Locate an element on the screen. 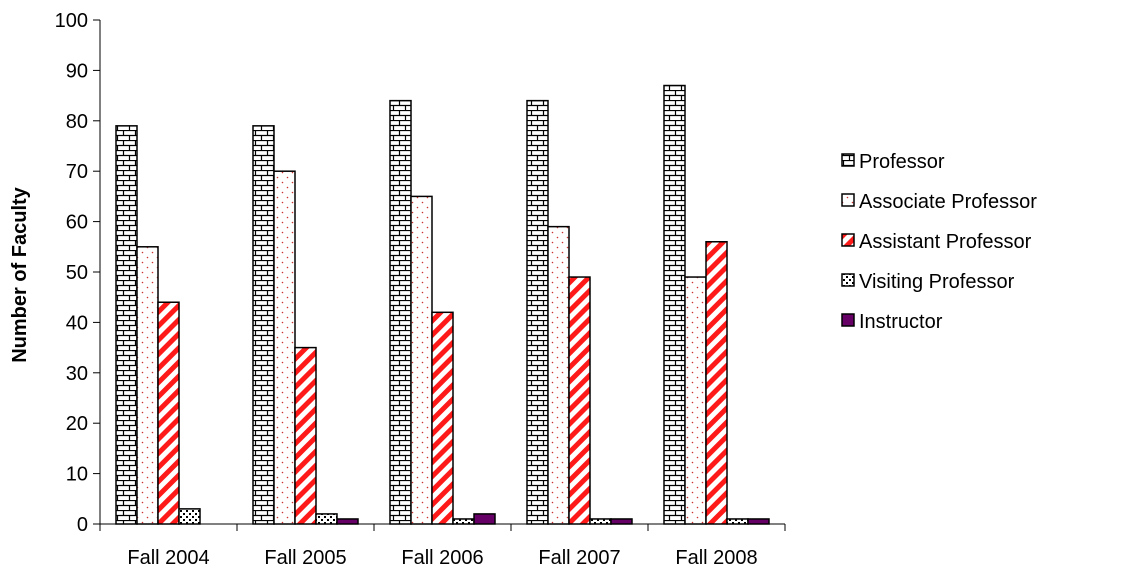 The width and height of the screenshot is (1123, 577). x-tick-label: Fall 2004 is located at coordinates (168, 558).